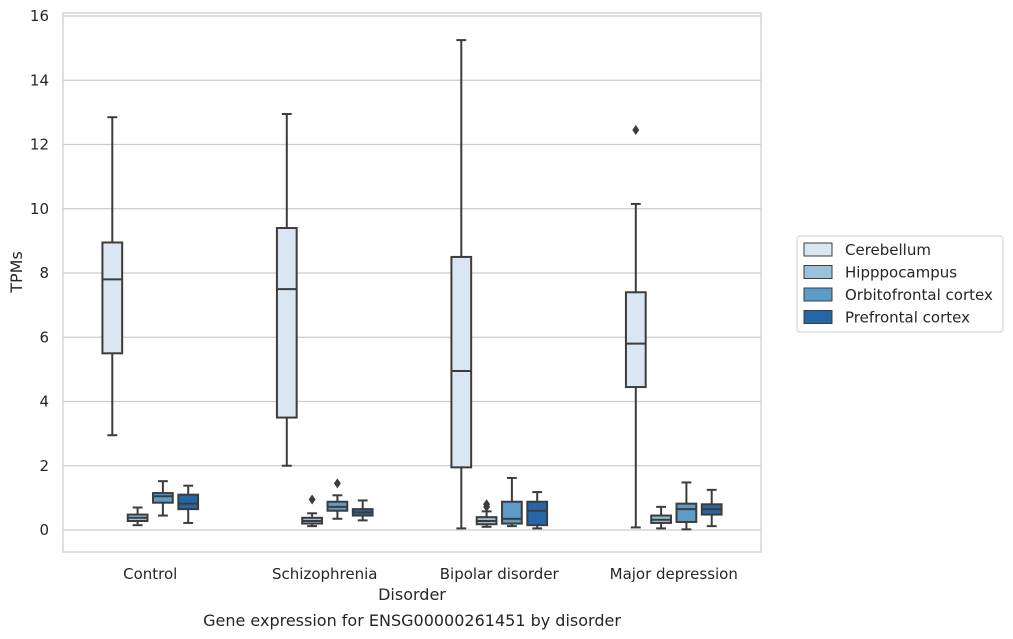 This screenshot has width=1013, height=639. What do you see at coordinates (44, 466) in the screenshot?
I see `y-tick-label-2: 2` at bounding box center [44, 466].